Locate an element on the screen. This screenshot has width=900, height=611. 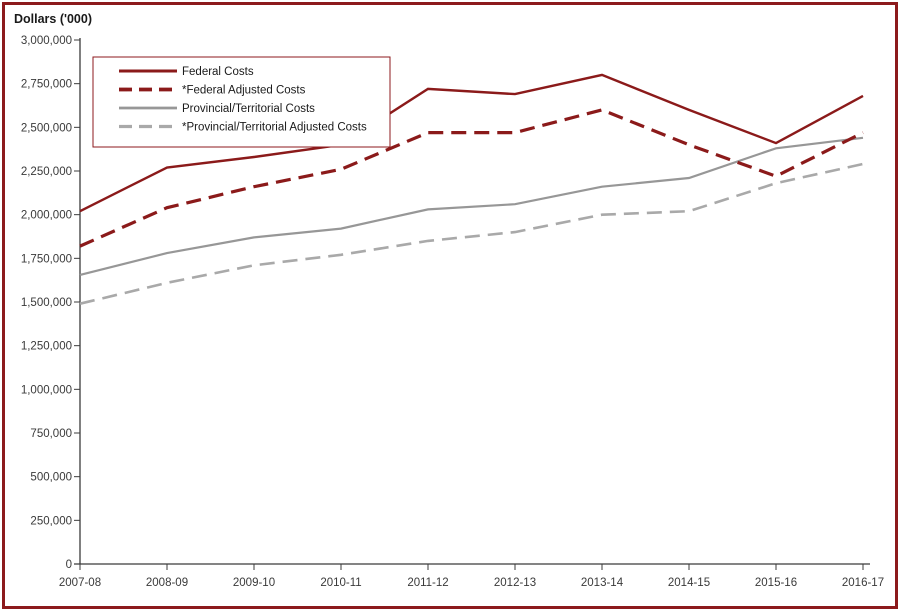
legend-item-provincial-territorial-adjusted-costs: *Provincial/Territorial Adjusted Costs is located at coordinates (243, 128).